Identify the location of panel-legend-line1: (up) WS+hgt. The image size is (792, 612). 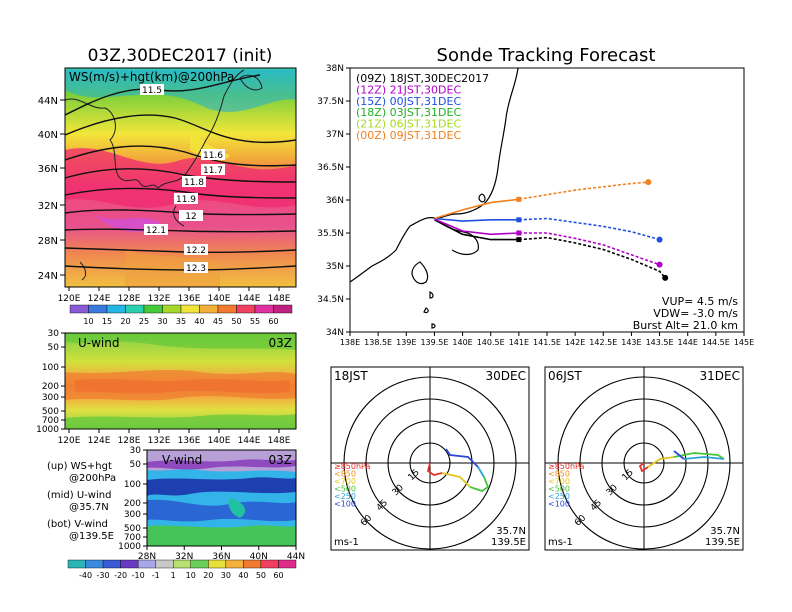
(79, 466).